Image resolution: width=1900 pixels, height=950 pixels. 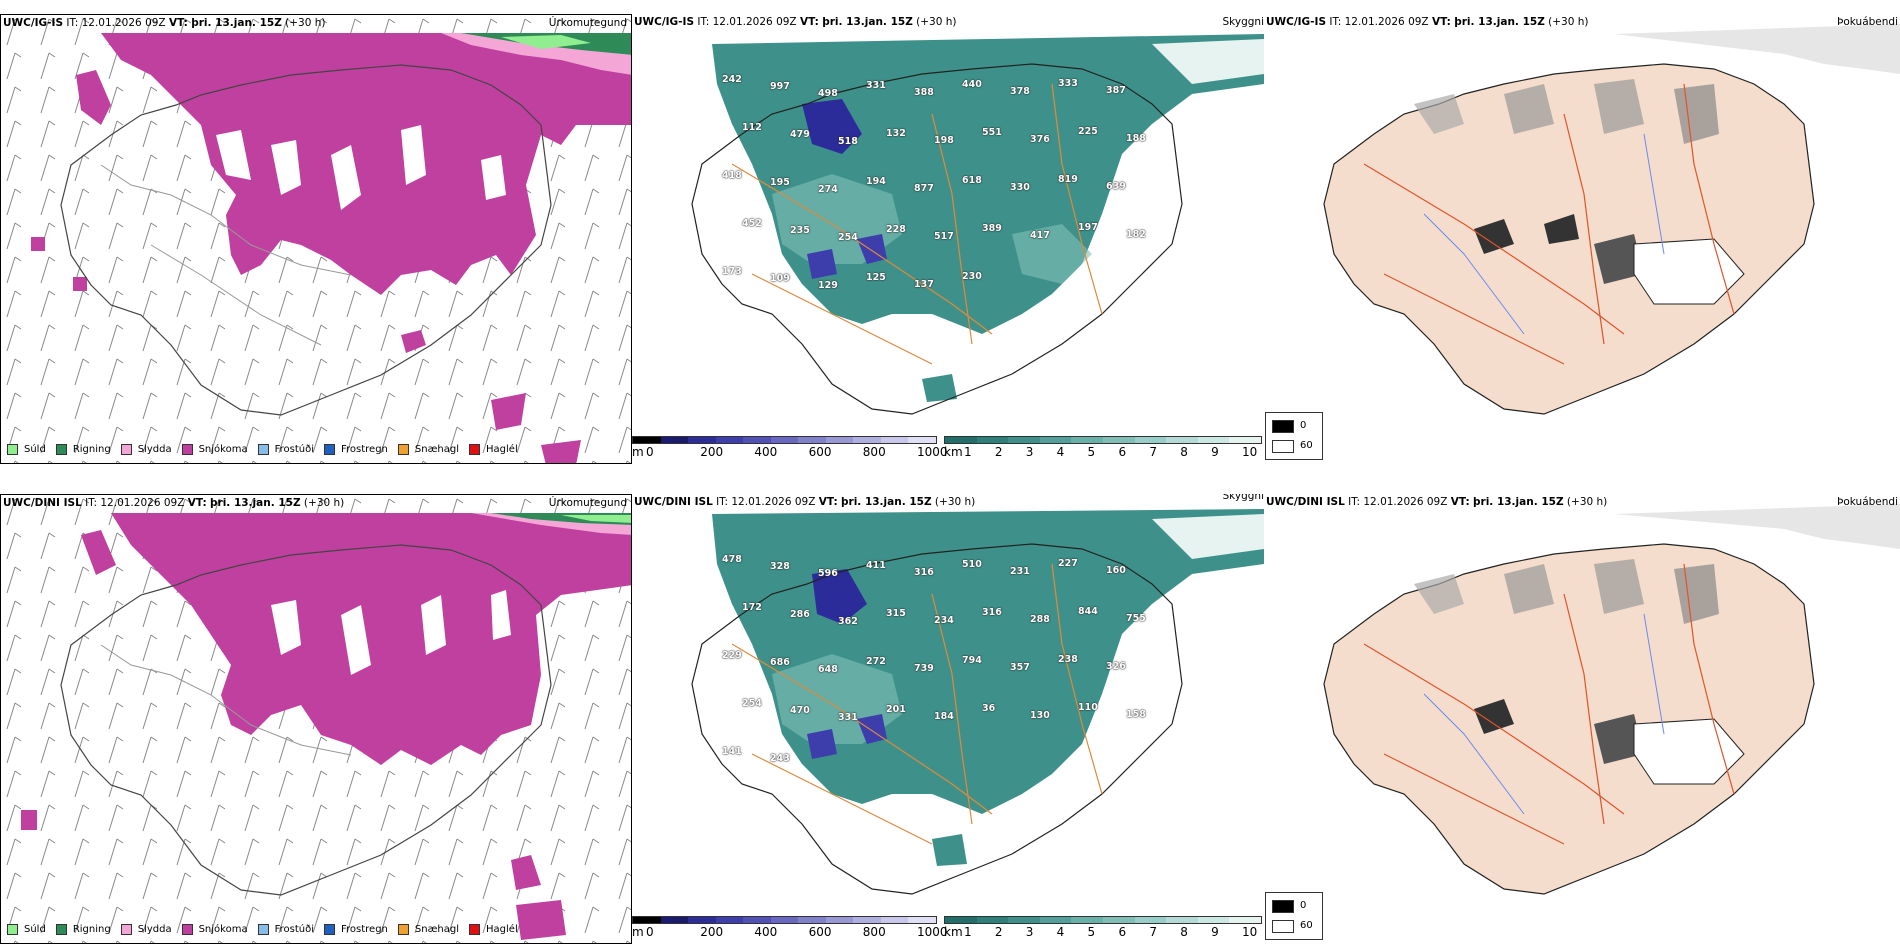 I want to click on precip-legend-label: Frostregn, so click(x=364, y=929).